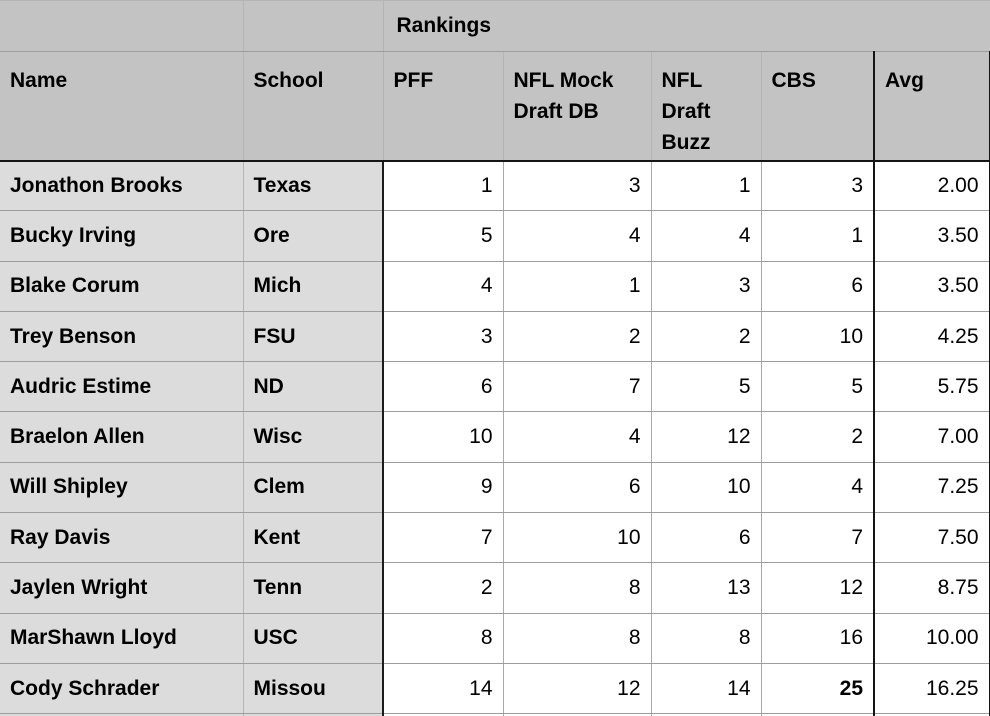 This screenshot has height=716, width=990. I want to click on col-header-pff: PFF, so click(443, 106).